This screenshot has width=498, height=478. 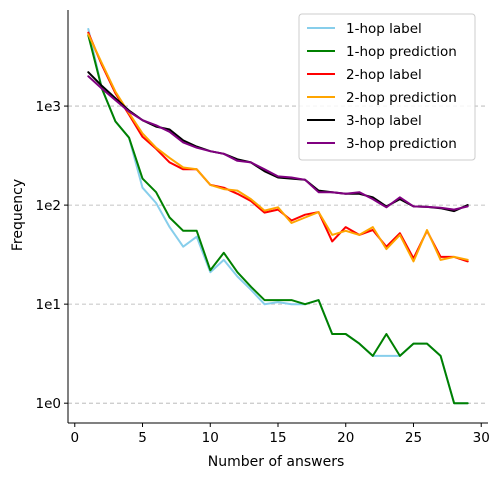 I want to click on x-tick-label-0: 0, so click(x=74, y=438).